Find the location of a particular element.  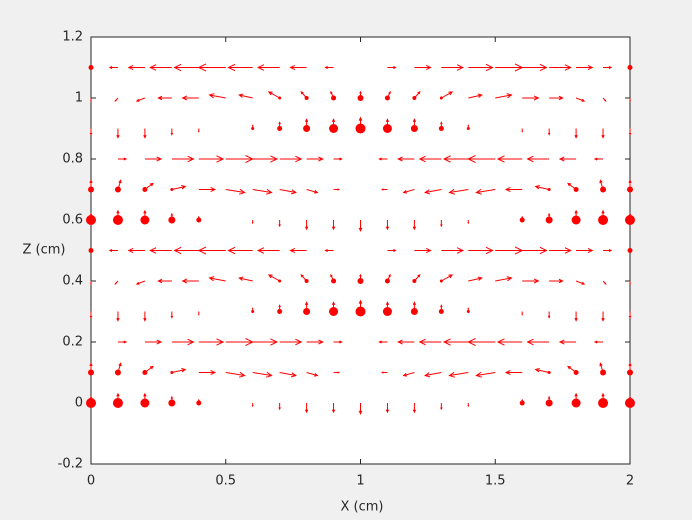

x-tick-label: 2 is located at coordinates (630, 481).